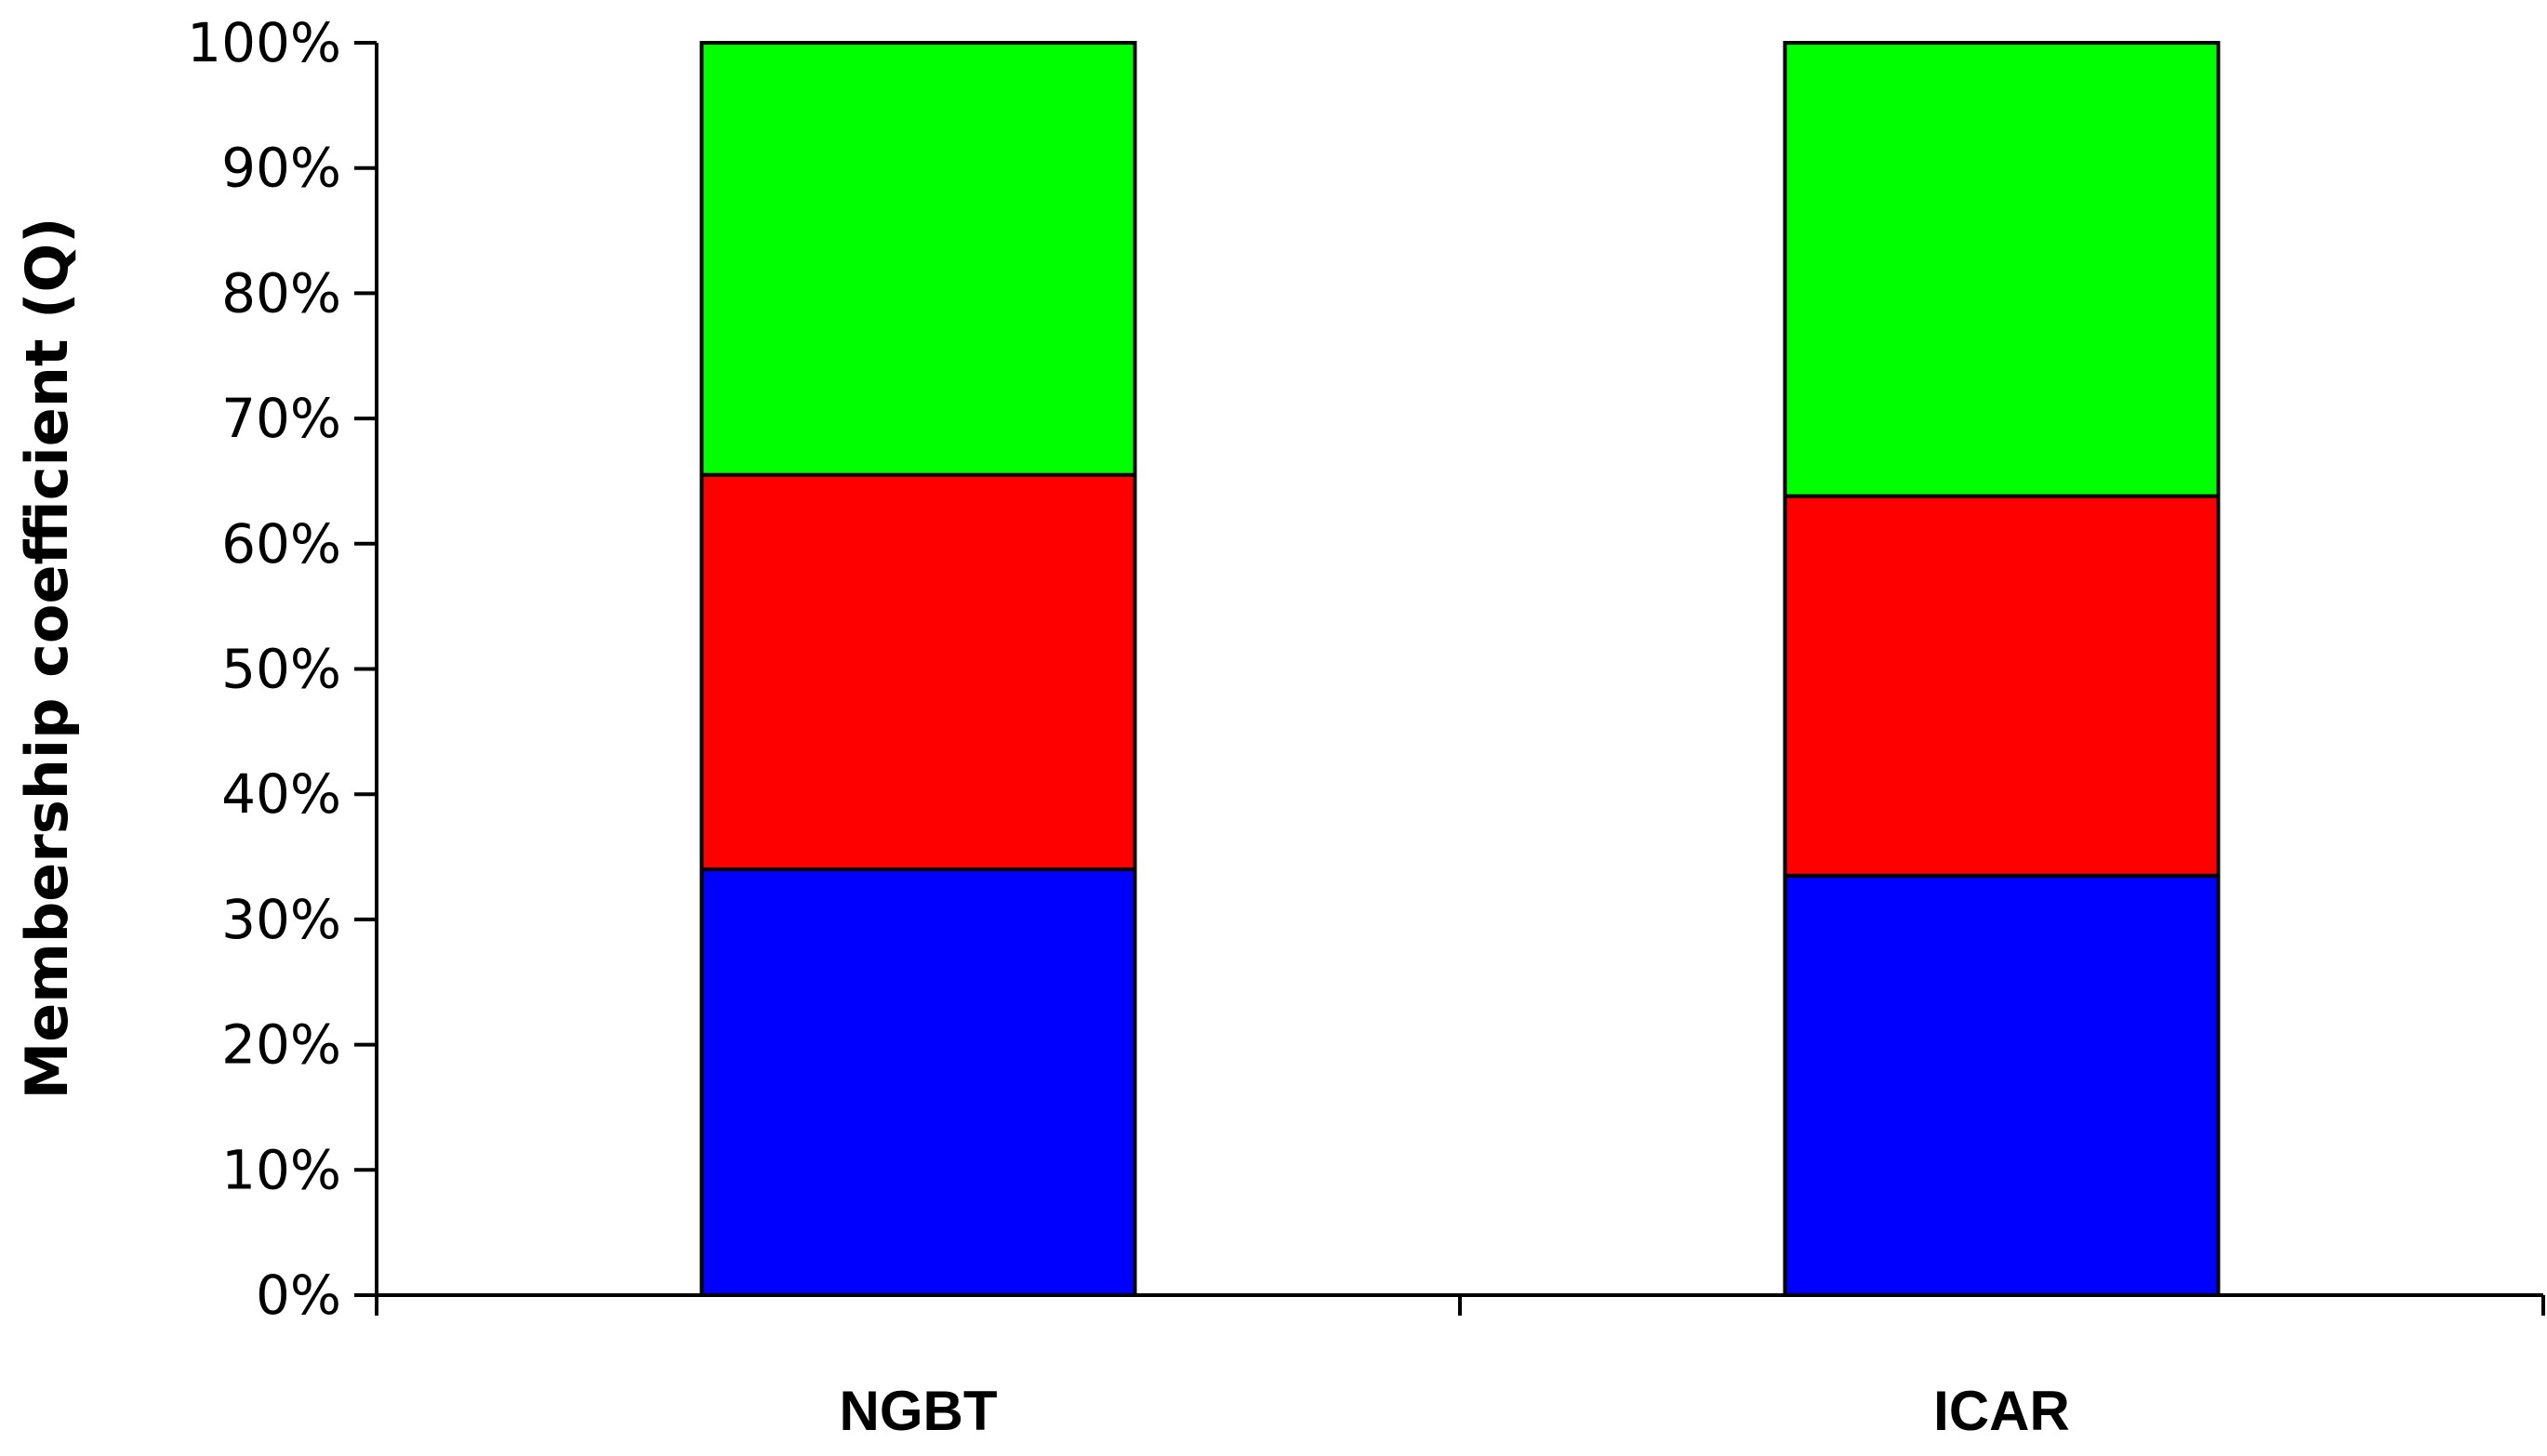 This screenshot has width=2547, height=1456. What do you see at coordinates (281, 168) in the screenshot?
I see `y-tick-label: 90%` at bounding box center [281, 168].